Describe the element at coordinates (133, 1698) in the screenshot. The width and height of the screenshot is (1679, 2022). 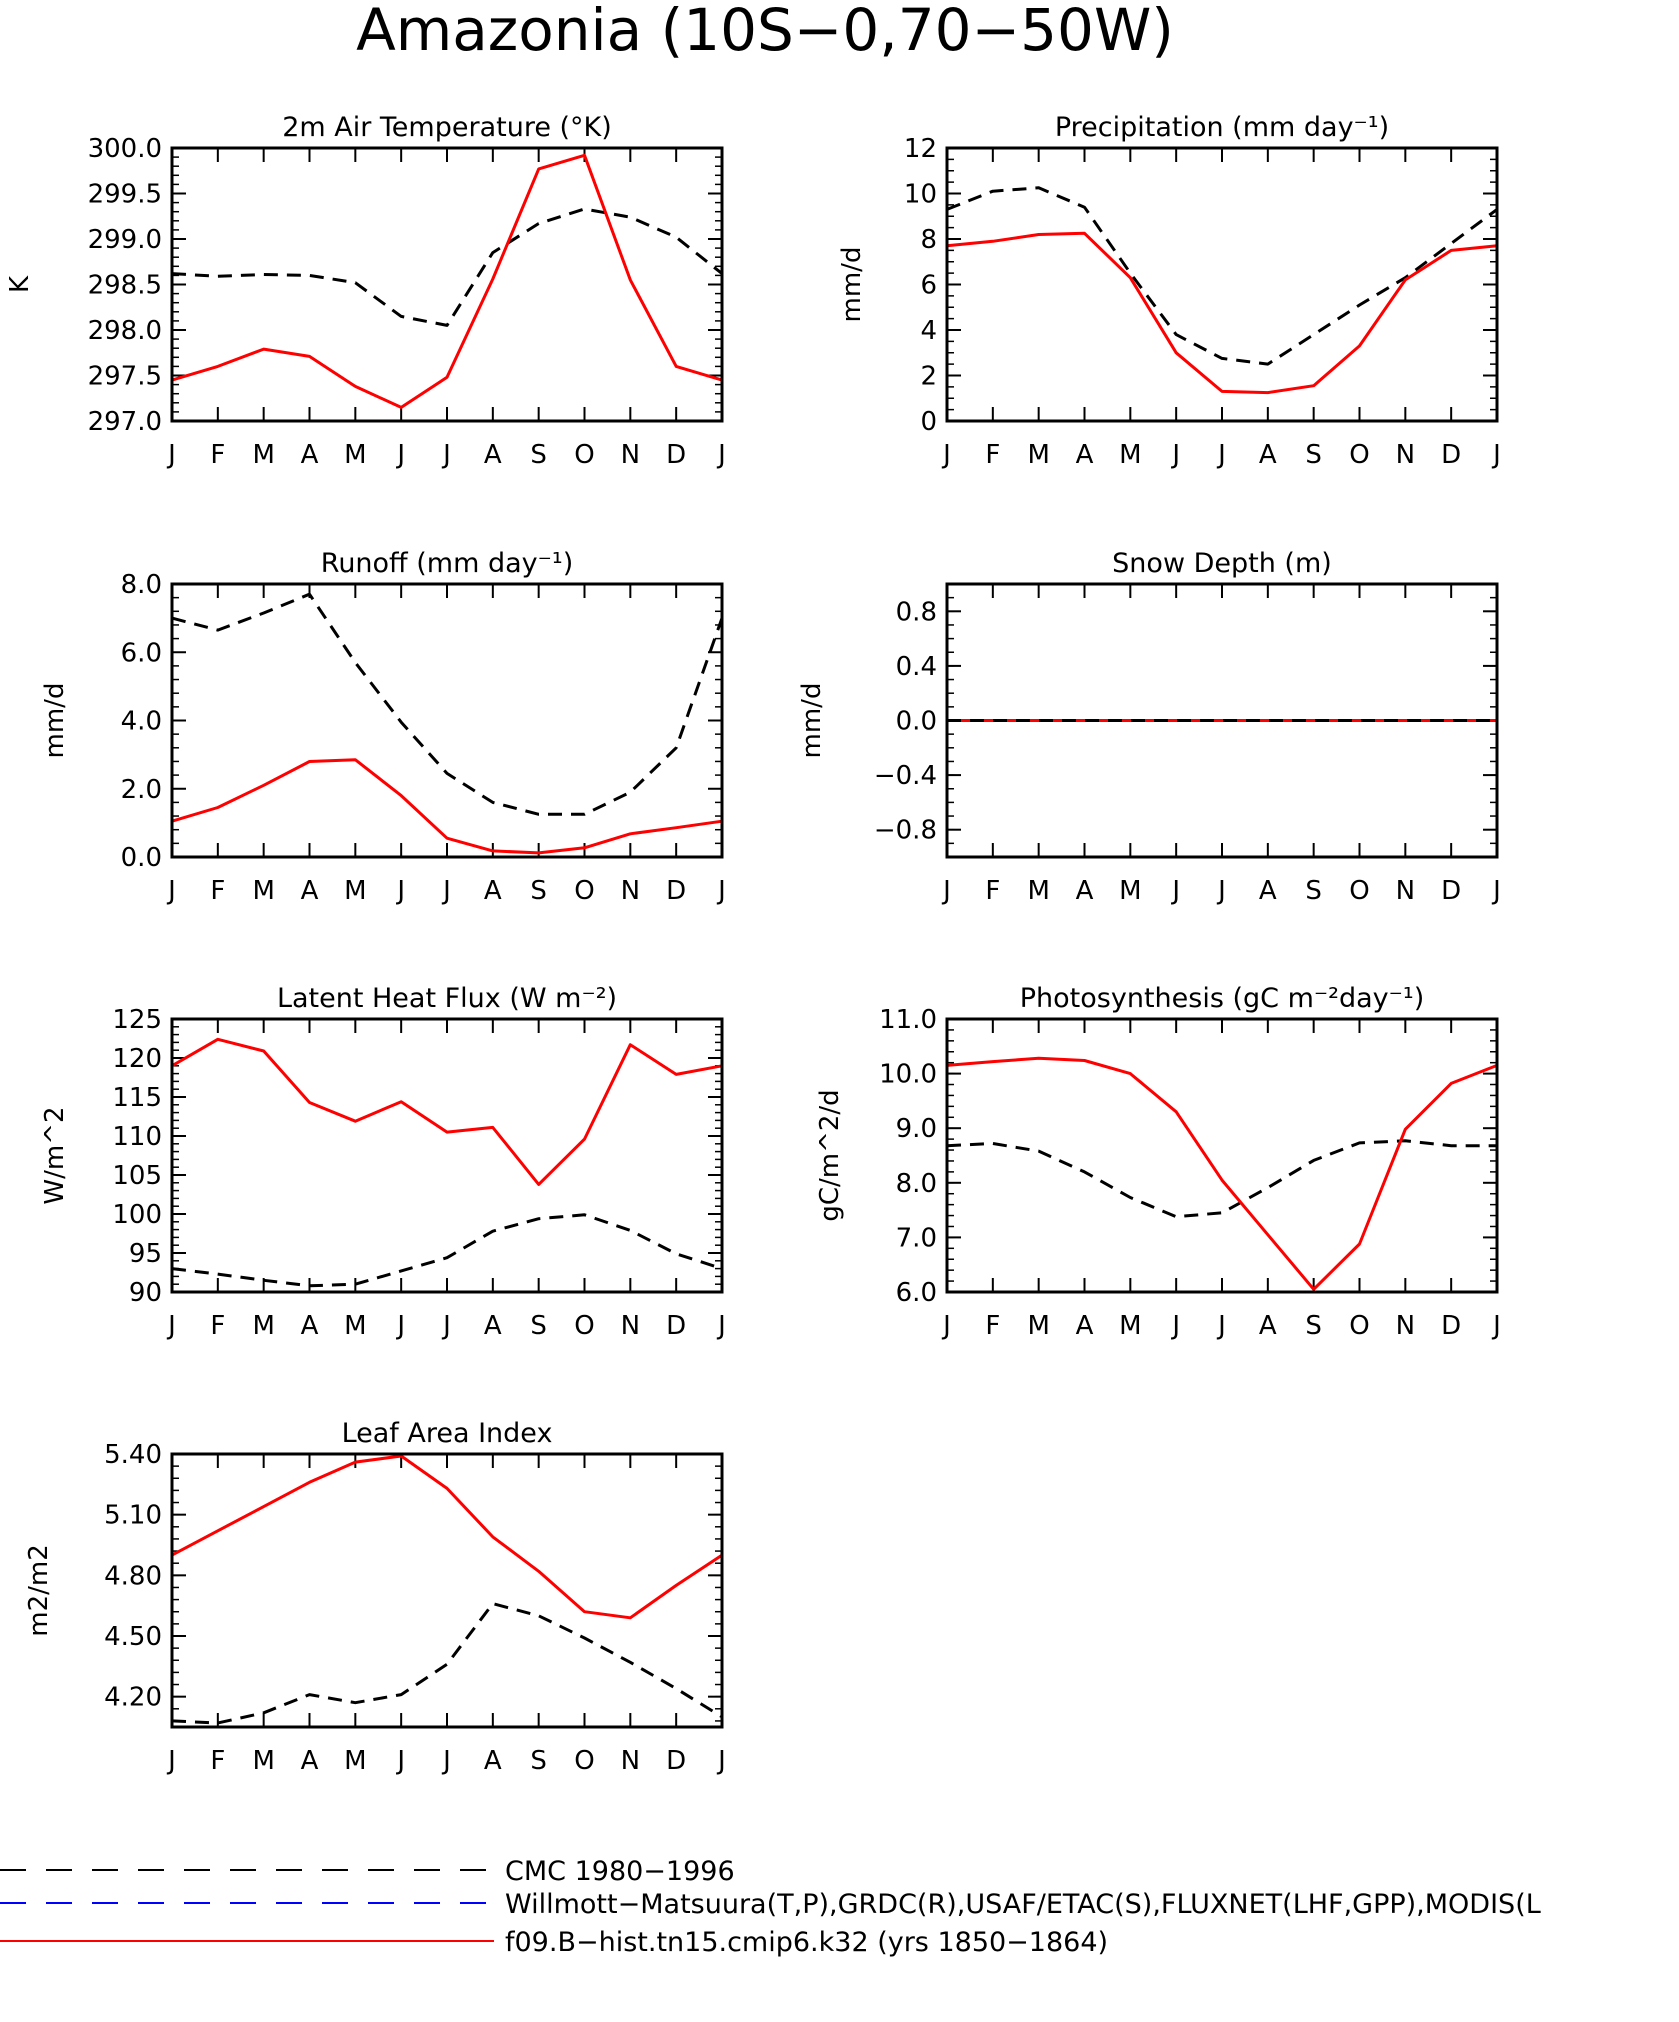
I see `y-tick-label: 4.20` at that location.